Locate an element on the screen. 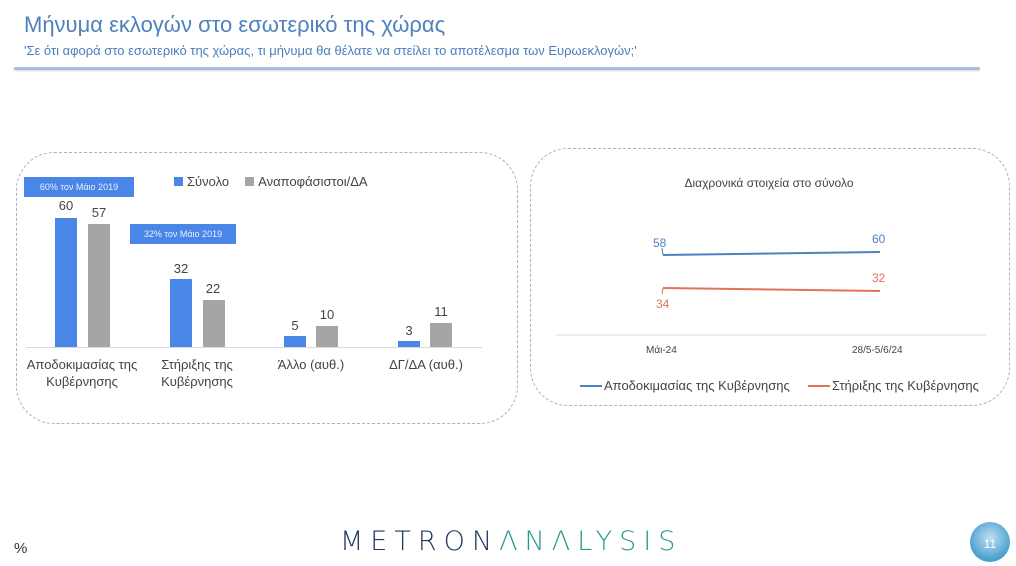  page-title: Μήνυμα εκλογών στο εσωτερικό της χώρας is located at coordinates (235, 24).